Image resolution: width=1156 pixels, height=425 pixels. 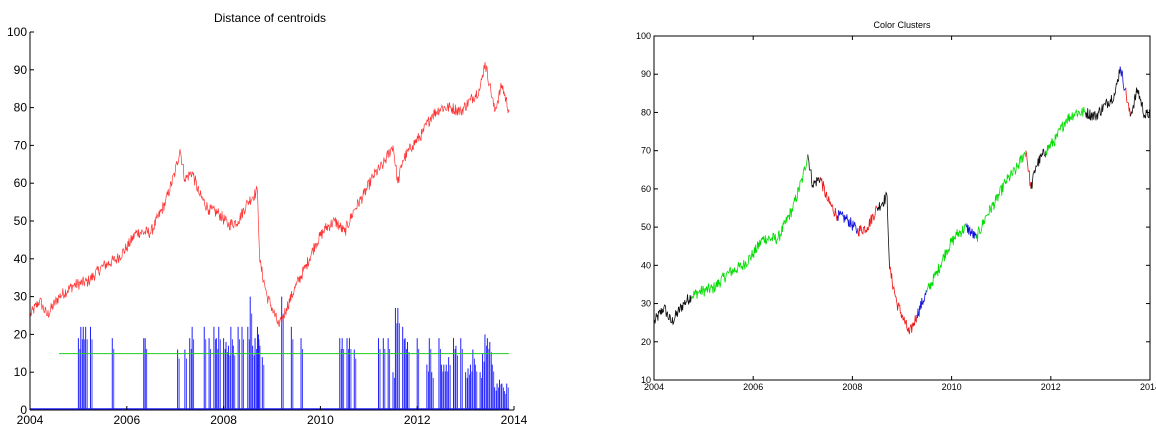 What do you see at coordinates (21, 183) in the screenshot?
I see `left-y-tick-label: 60` at bounding box center [21, 183].